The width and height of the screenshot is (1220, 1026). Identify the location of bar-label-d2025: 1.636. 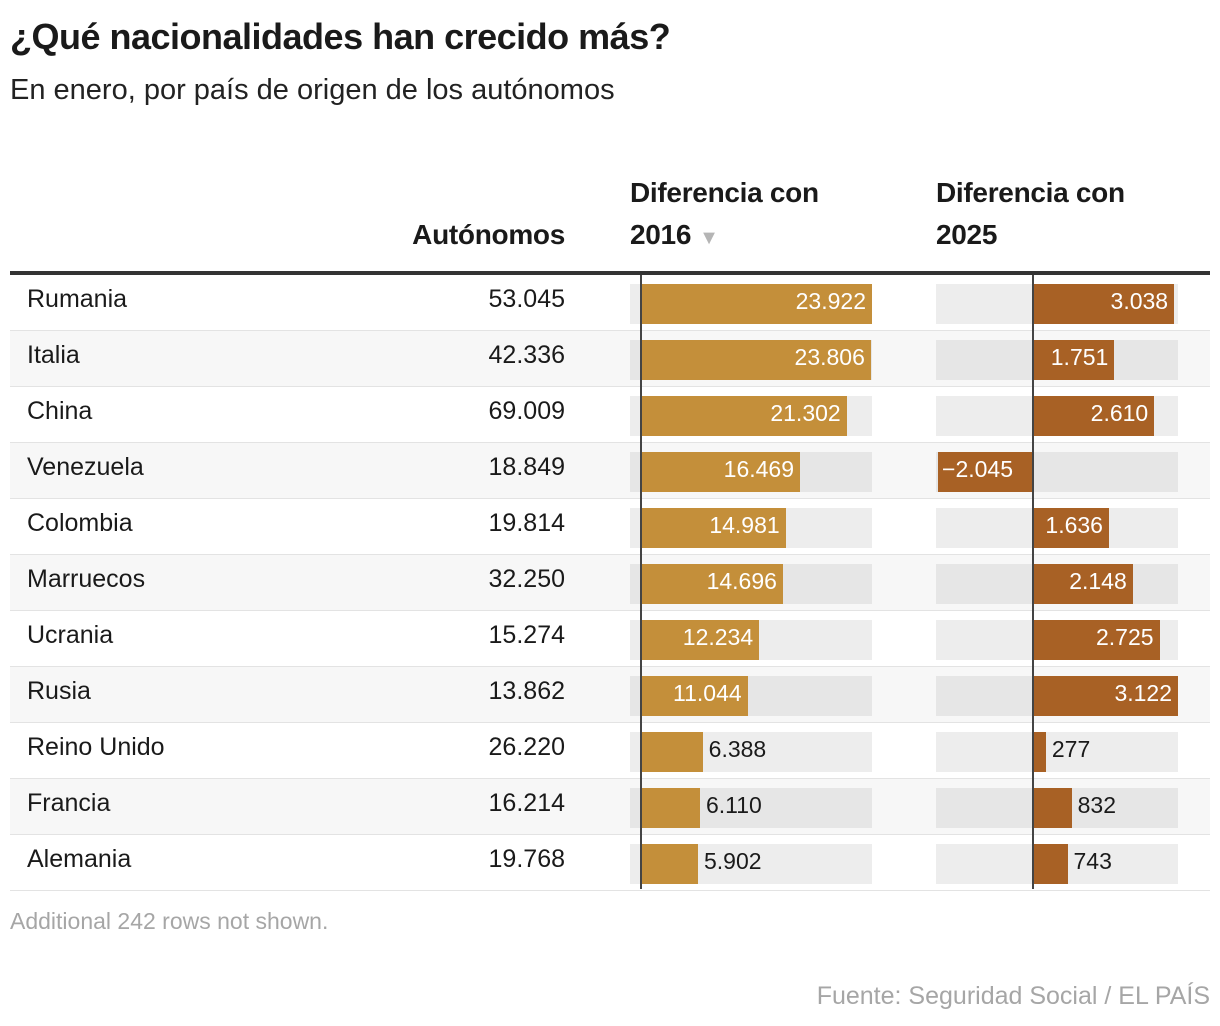
(1074, 525).